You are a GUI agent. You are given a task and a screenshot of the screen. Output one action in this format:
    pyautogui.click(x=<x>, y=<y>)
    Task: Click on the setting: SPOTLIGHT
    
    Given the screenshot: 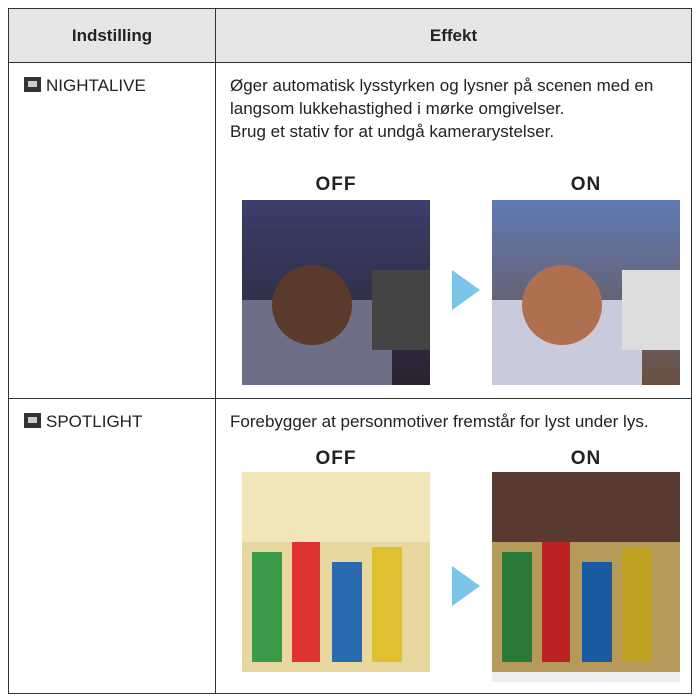 What is the action you would take?
    pyautogui.click(x=83, y=421)
    